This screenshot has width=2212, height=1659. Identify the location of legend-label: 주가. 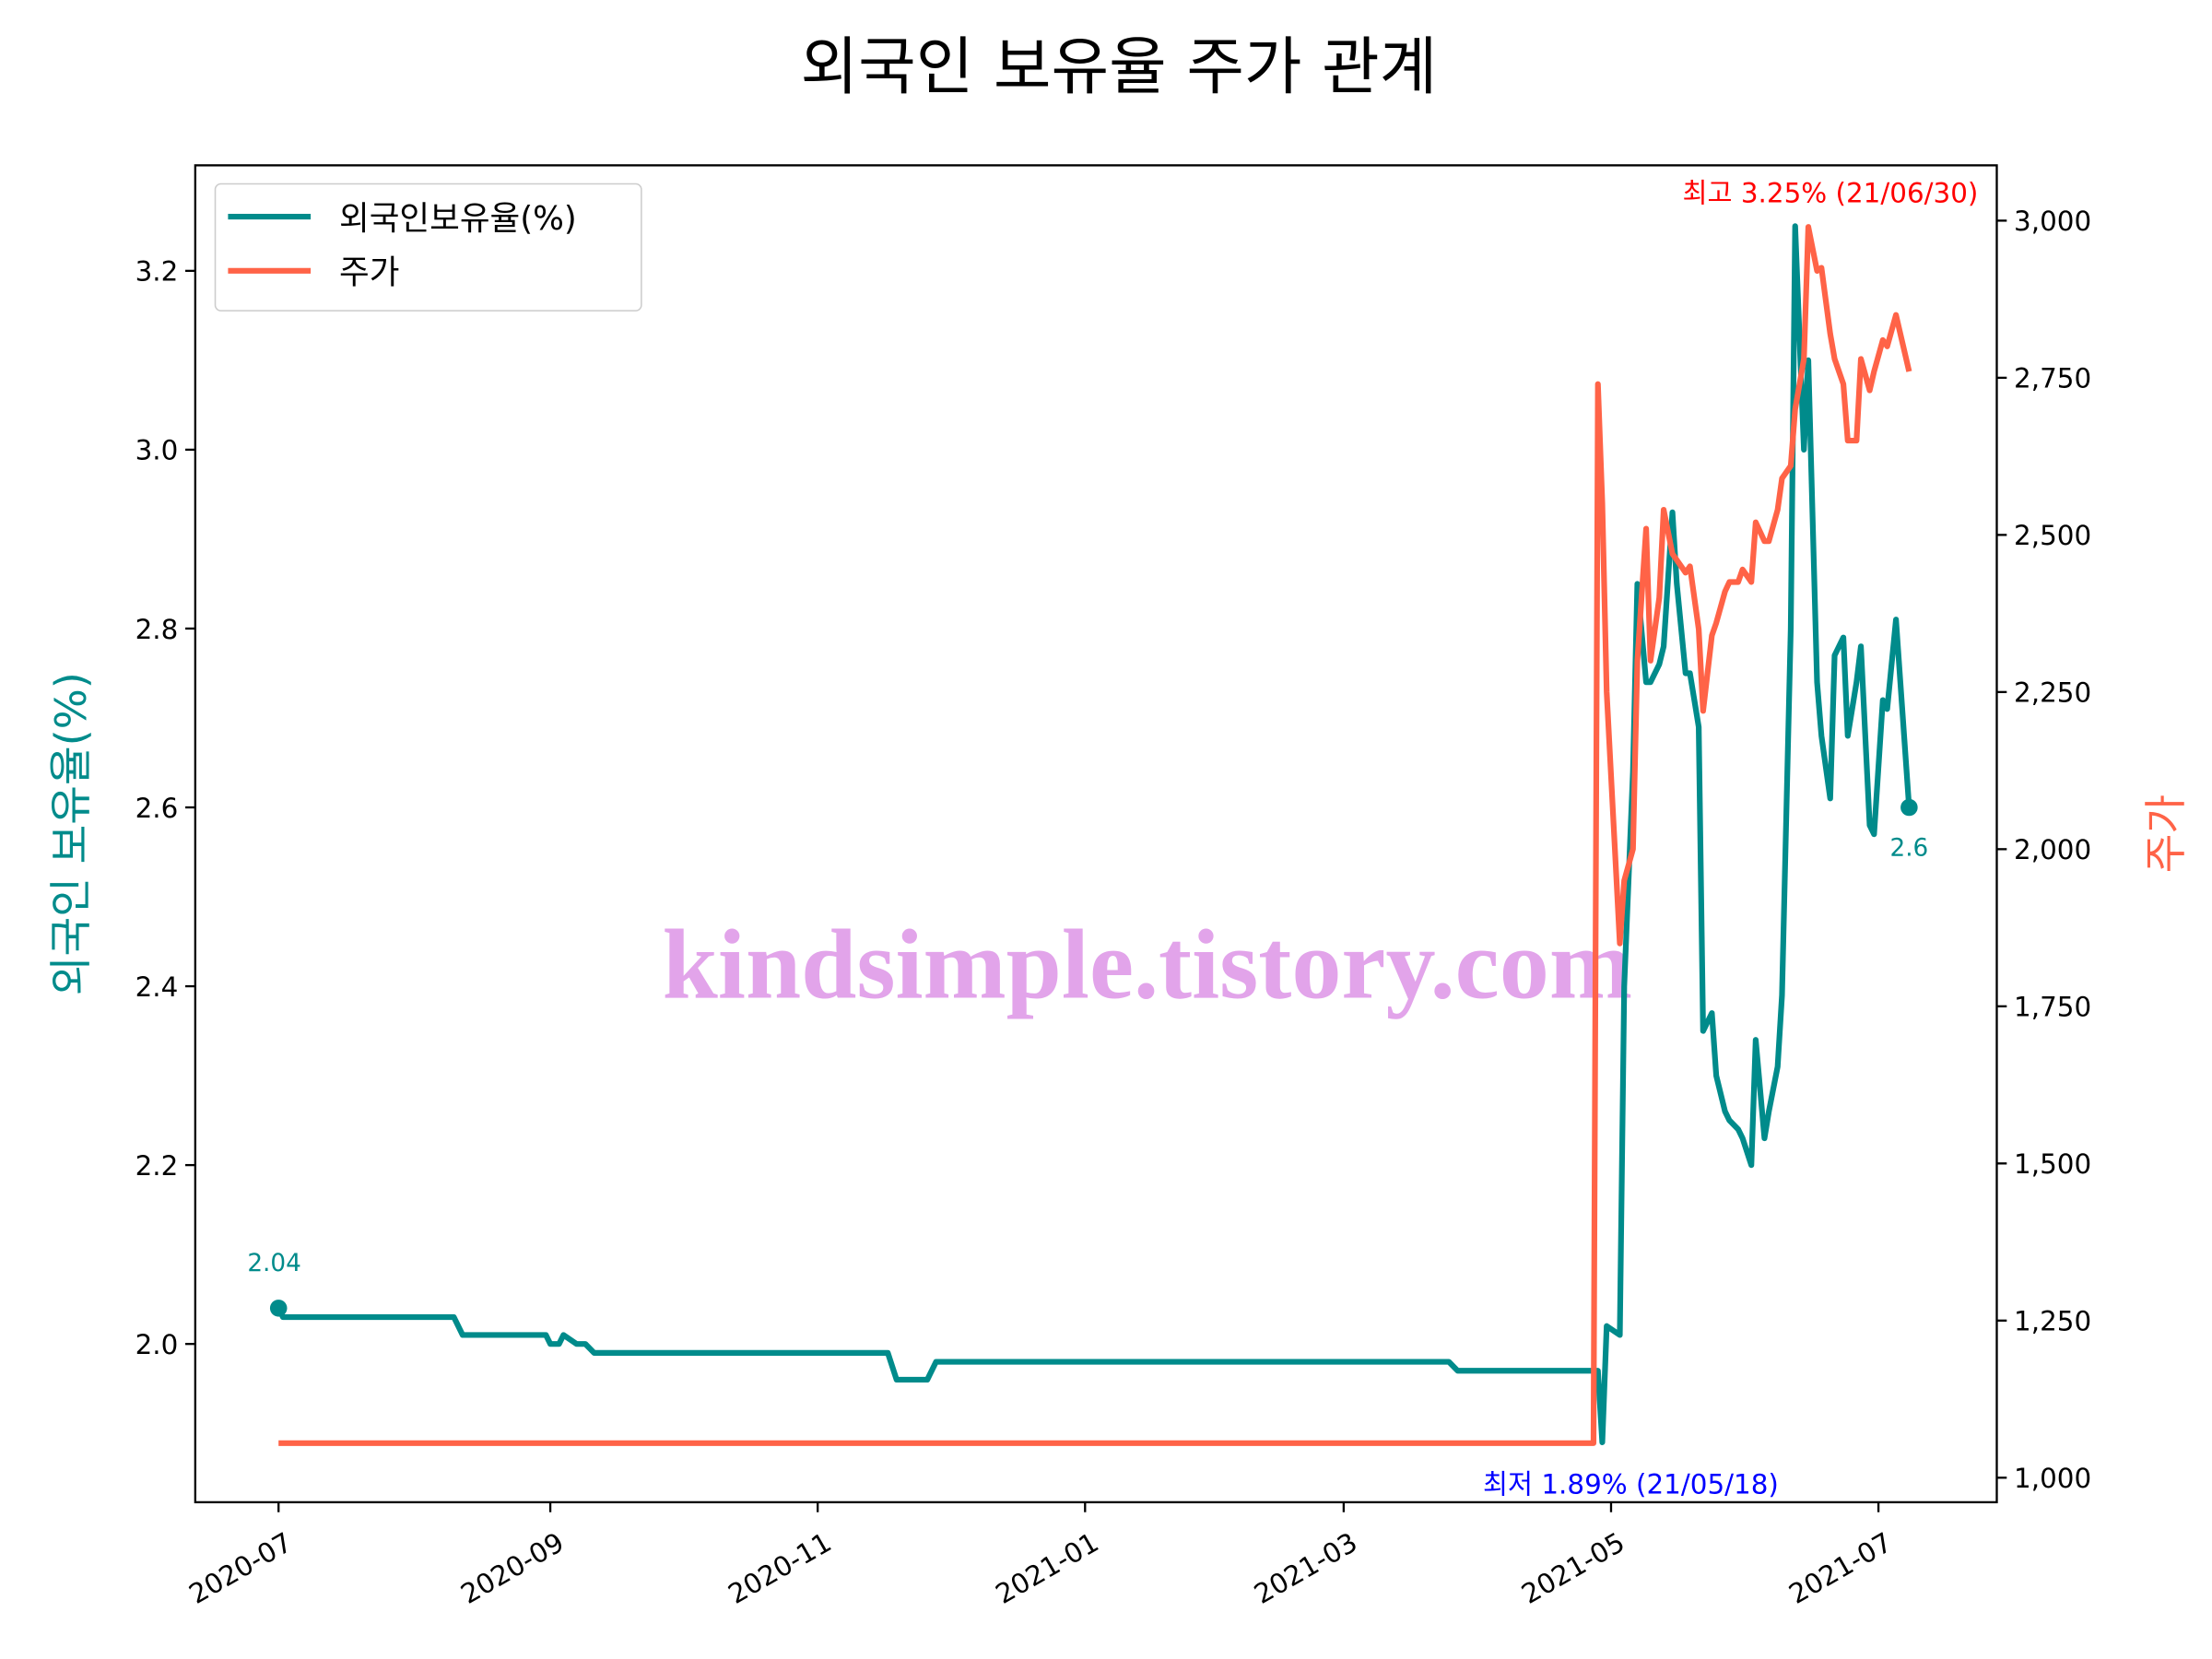
(369, 273).